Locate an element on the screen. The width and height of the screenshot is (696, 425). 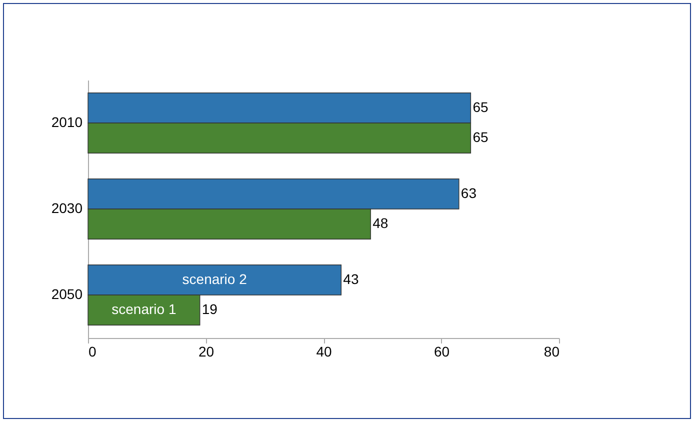
y-tick-label: 2010 is located at coordinates (67, 122).